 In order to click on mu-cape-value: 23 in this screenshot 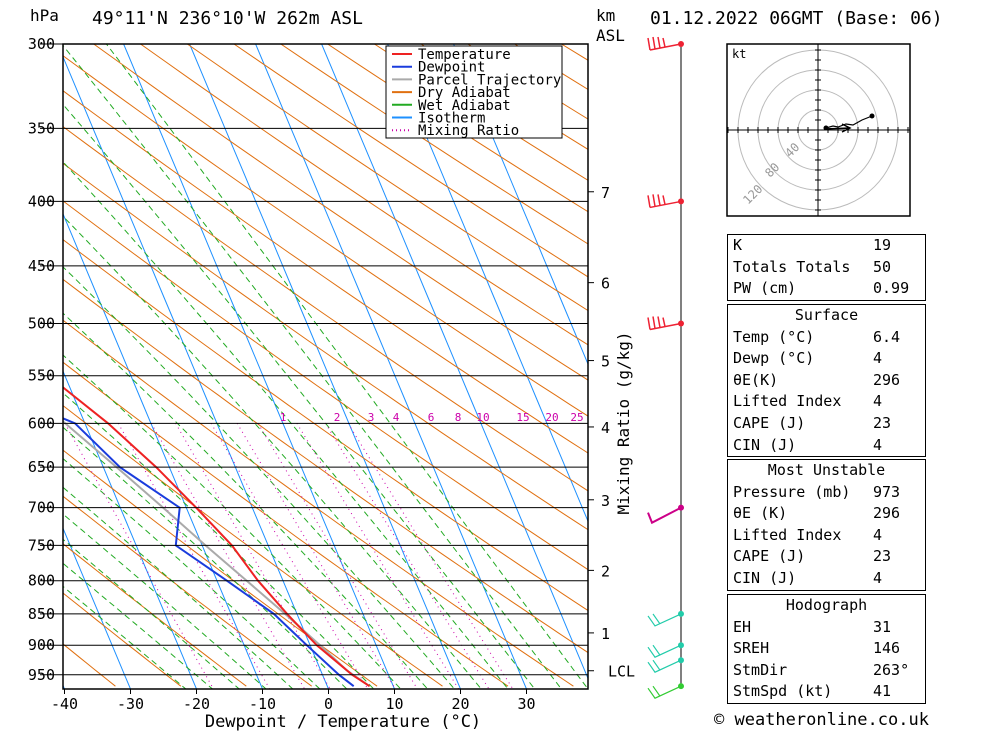, I will do `click(882, 556)`.